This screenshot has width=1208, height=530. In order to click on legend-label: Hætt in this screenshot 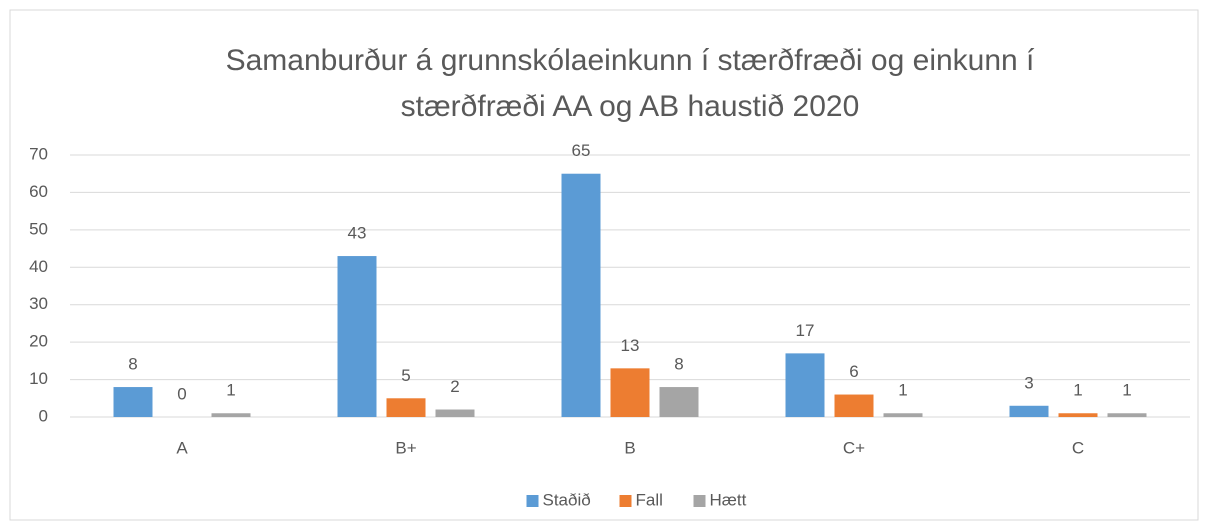, I will do `click(728, 499)`.